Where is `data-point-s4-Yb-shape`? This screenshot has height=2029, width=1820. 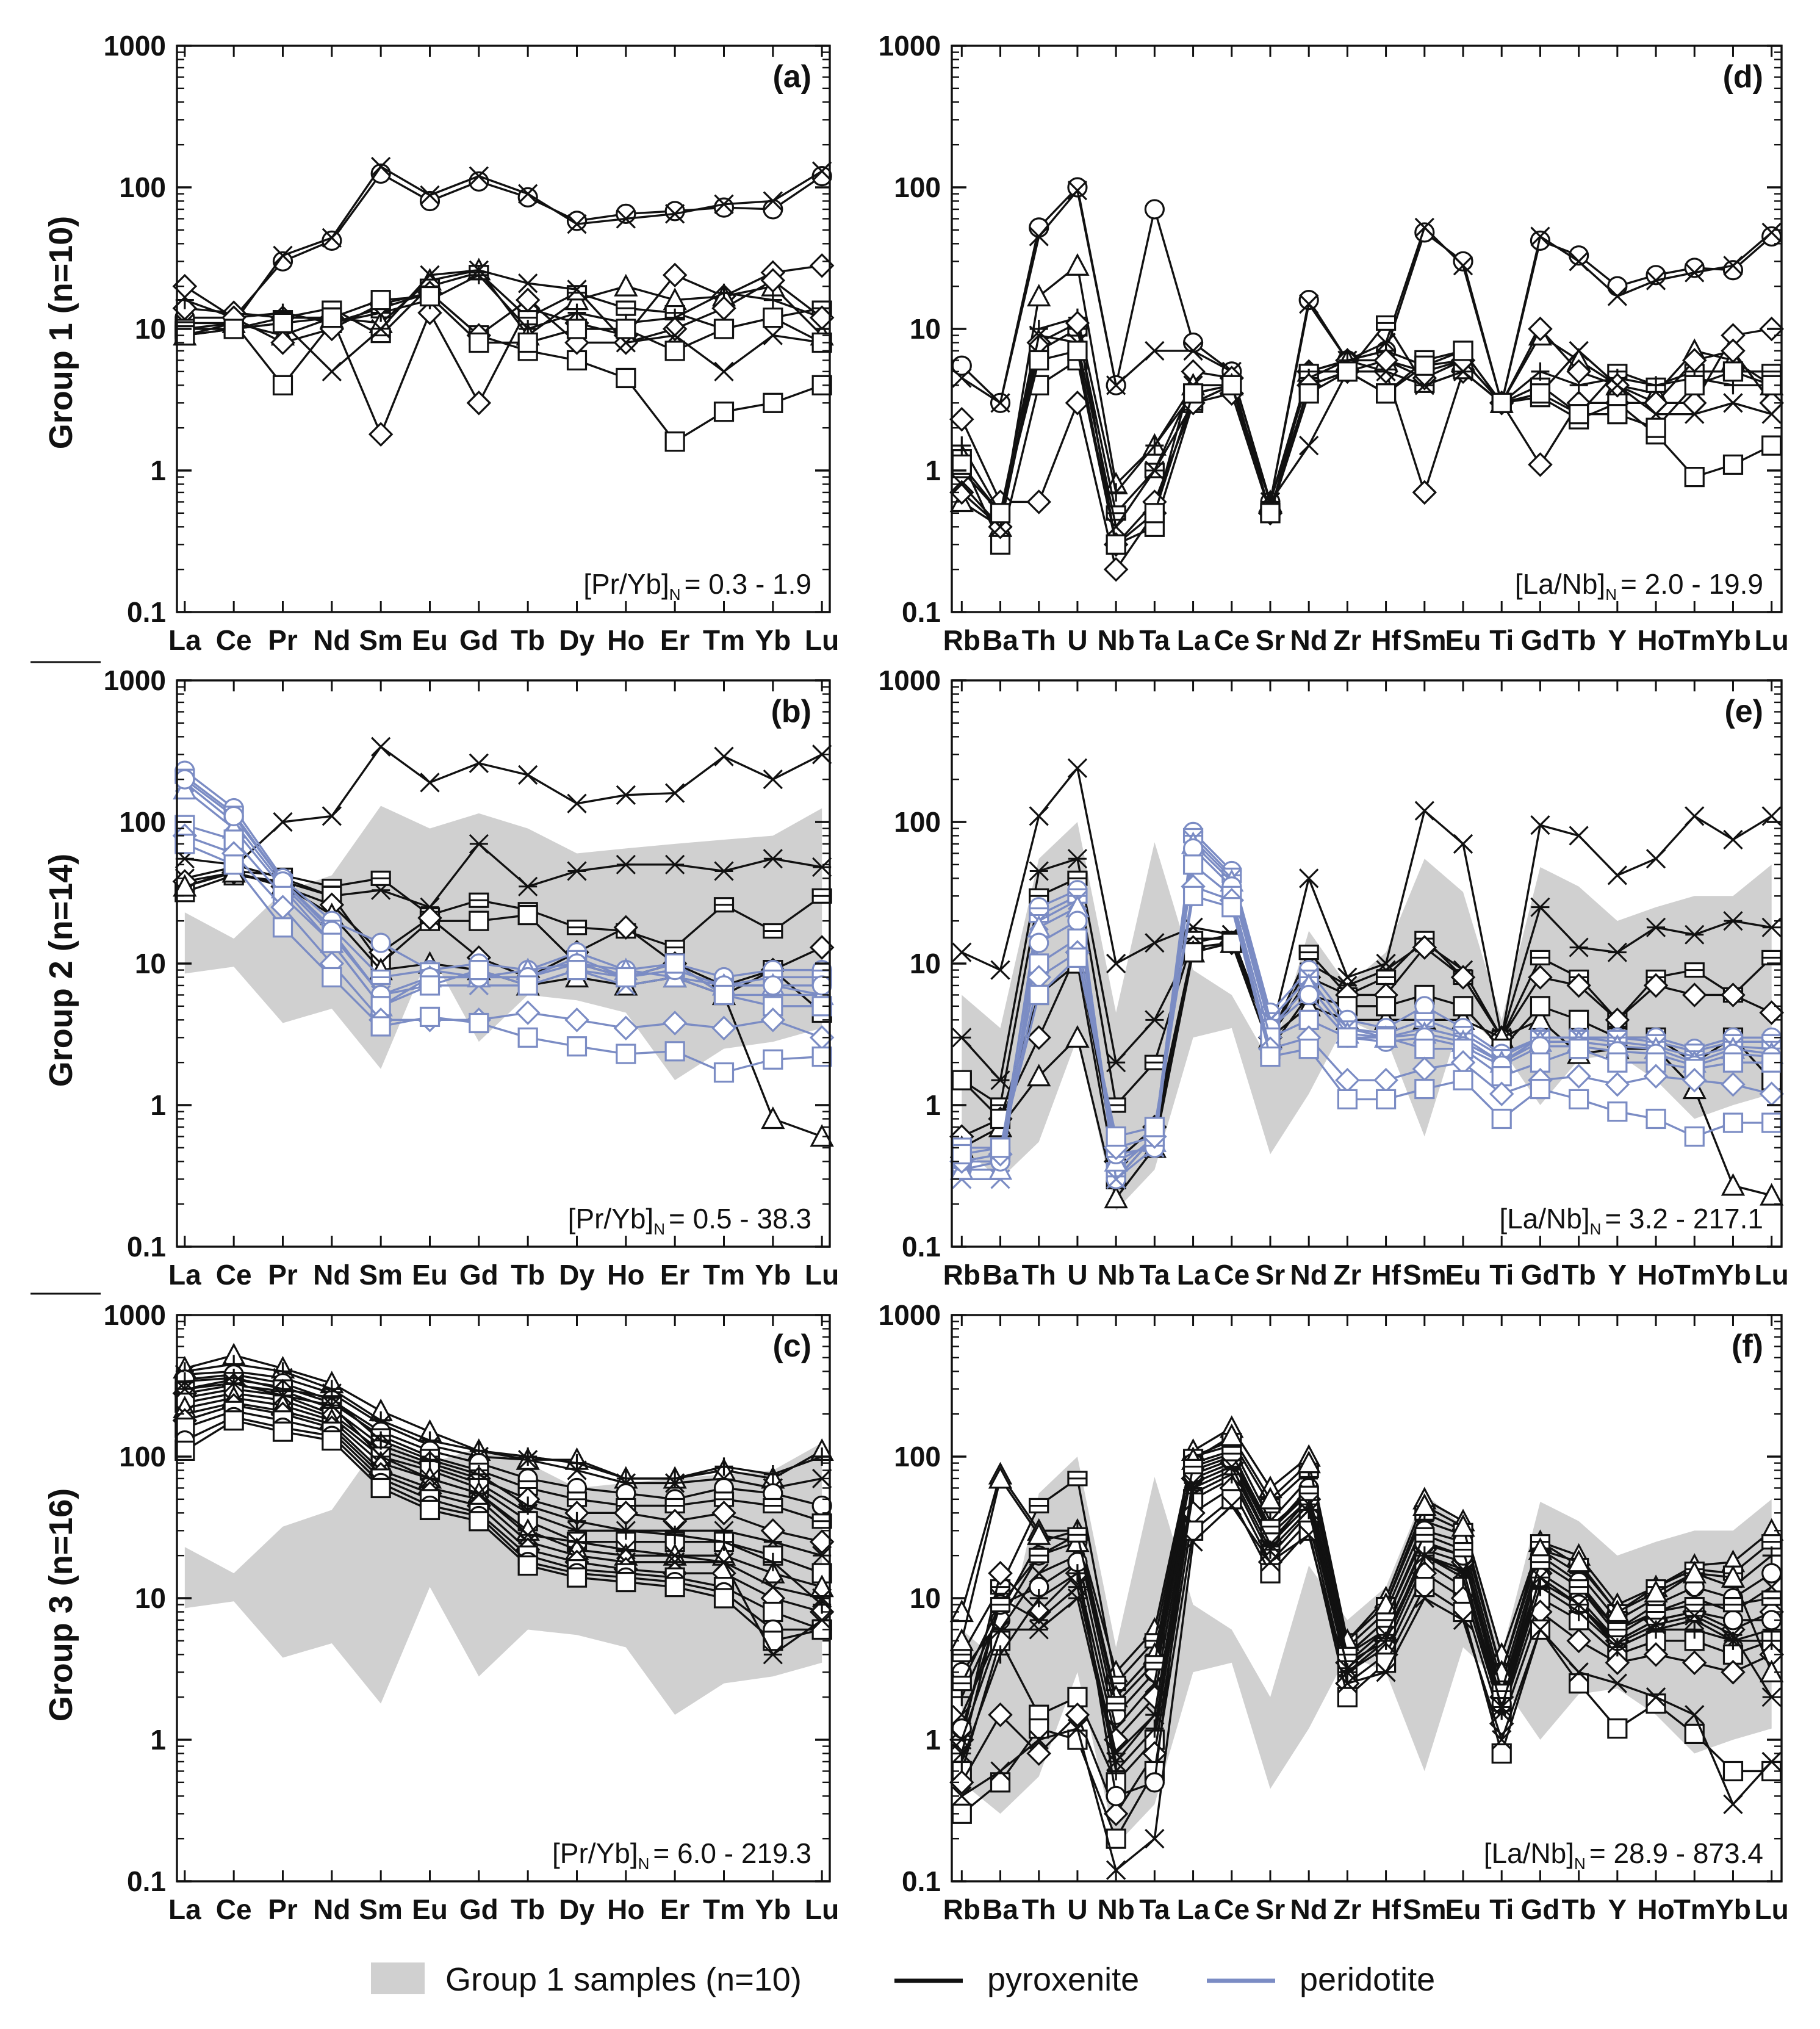 data-point-s4-Yb-shape is located at coordinates (773, 402).